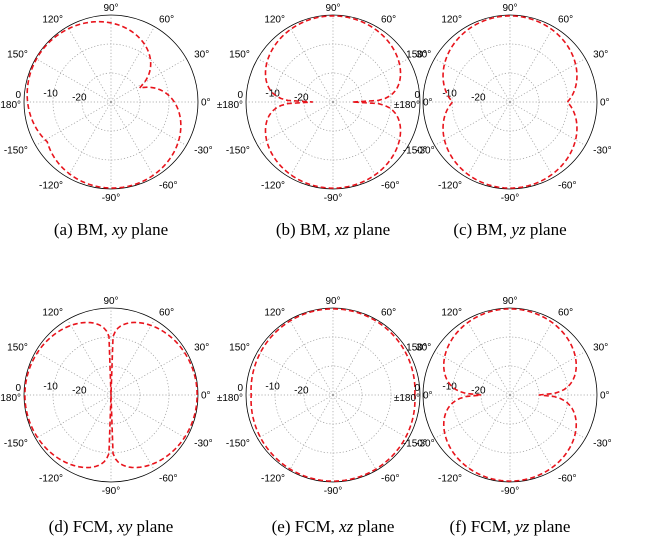  What do you see at coordinates (509, 229) in the screenshot?
I see `subplot-caption: (c) BM, yz plane` at bounding box center [509, 229].